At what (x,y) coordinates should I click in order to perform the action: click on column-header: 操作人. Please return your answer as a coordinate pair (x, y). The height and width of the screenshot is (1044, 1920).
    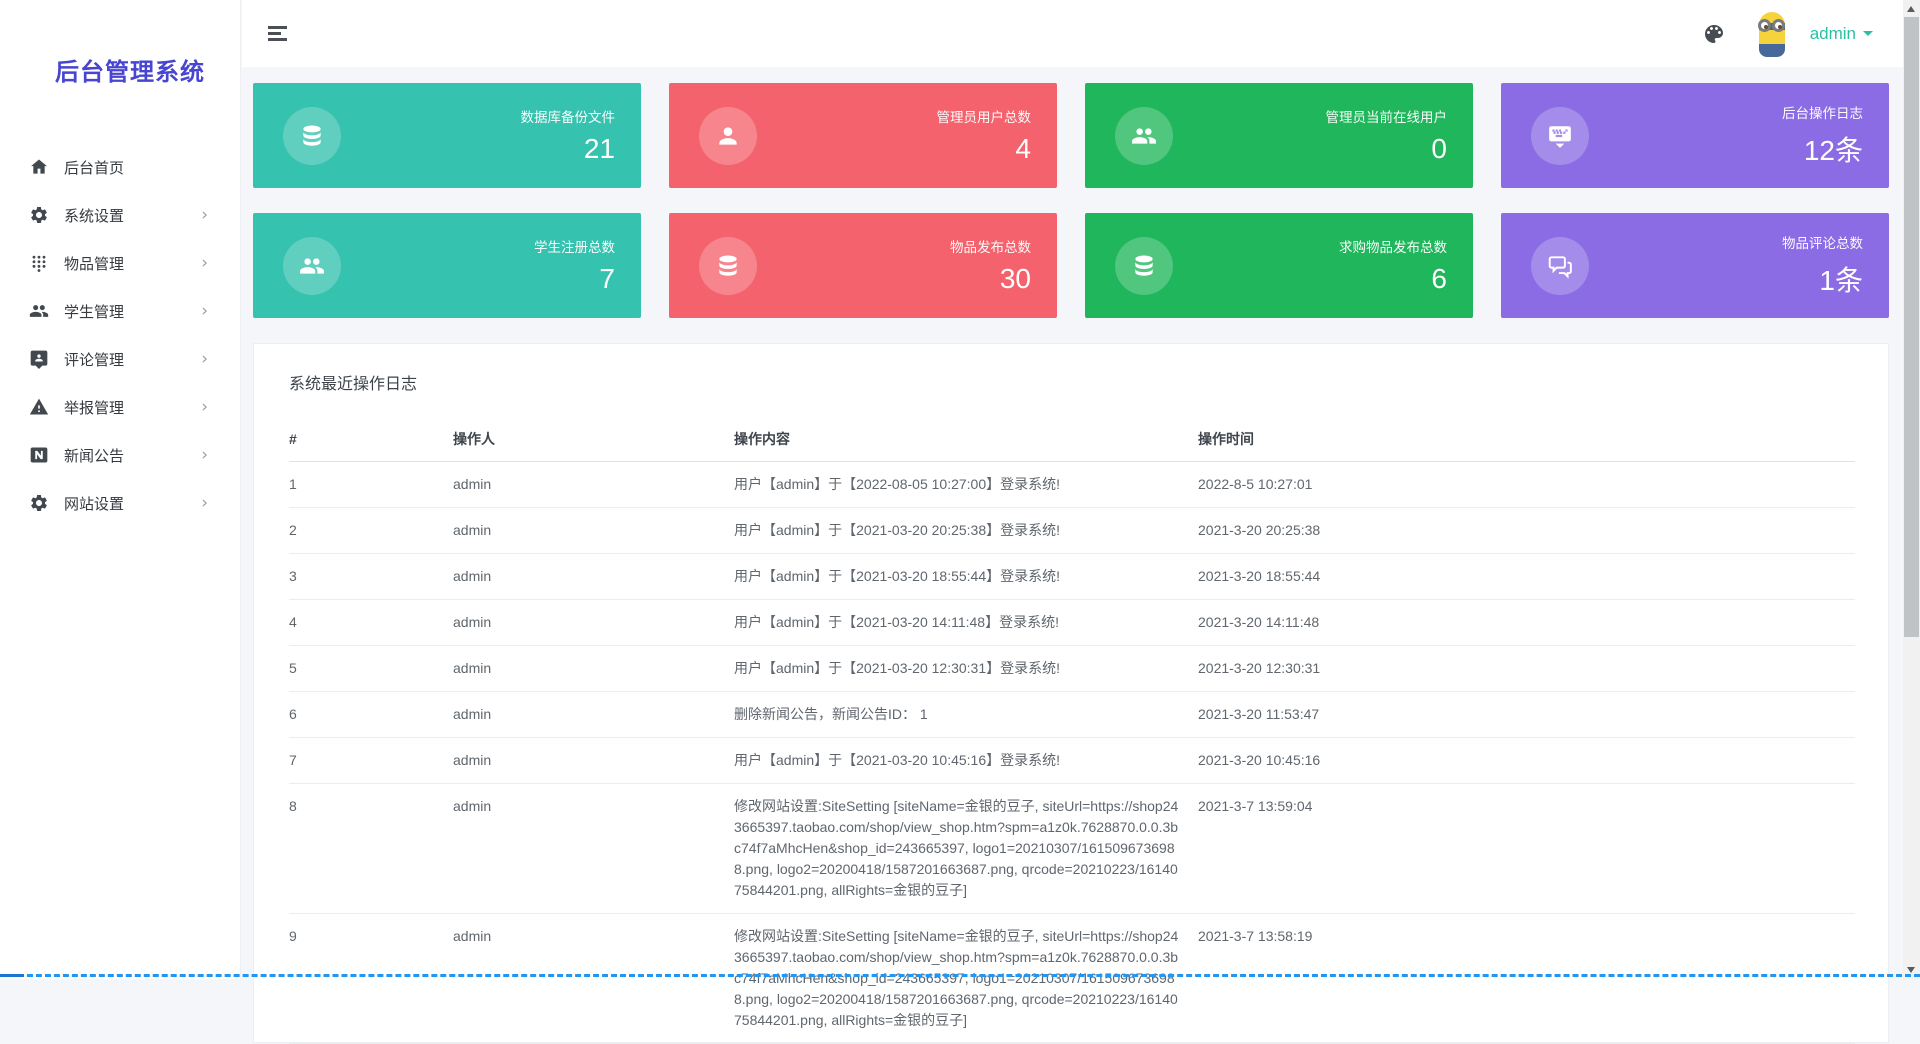
    Looking at the image, I should click on (593, 439).